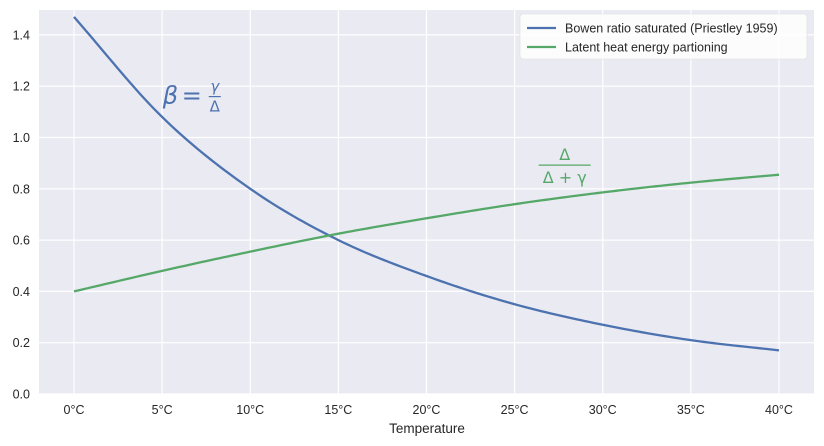  Describe the element at coordinates (170, 96) in the screenshot. I see `annotation-beta: β` at that location.